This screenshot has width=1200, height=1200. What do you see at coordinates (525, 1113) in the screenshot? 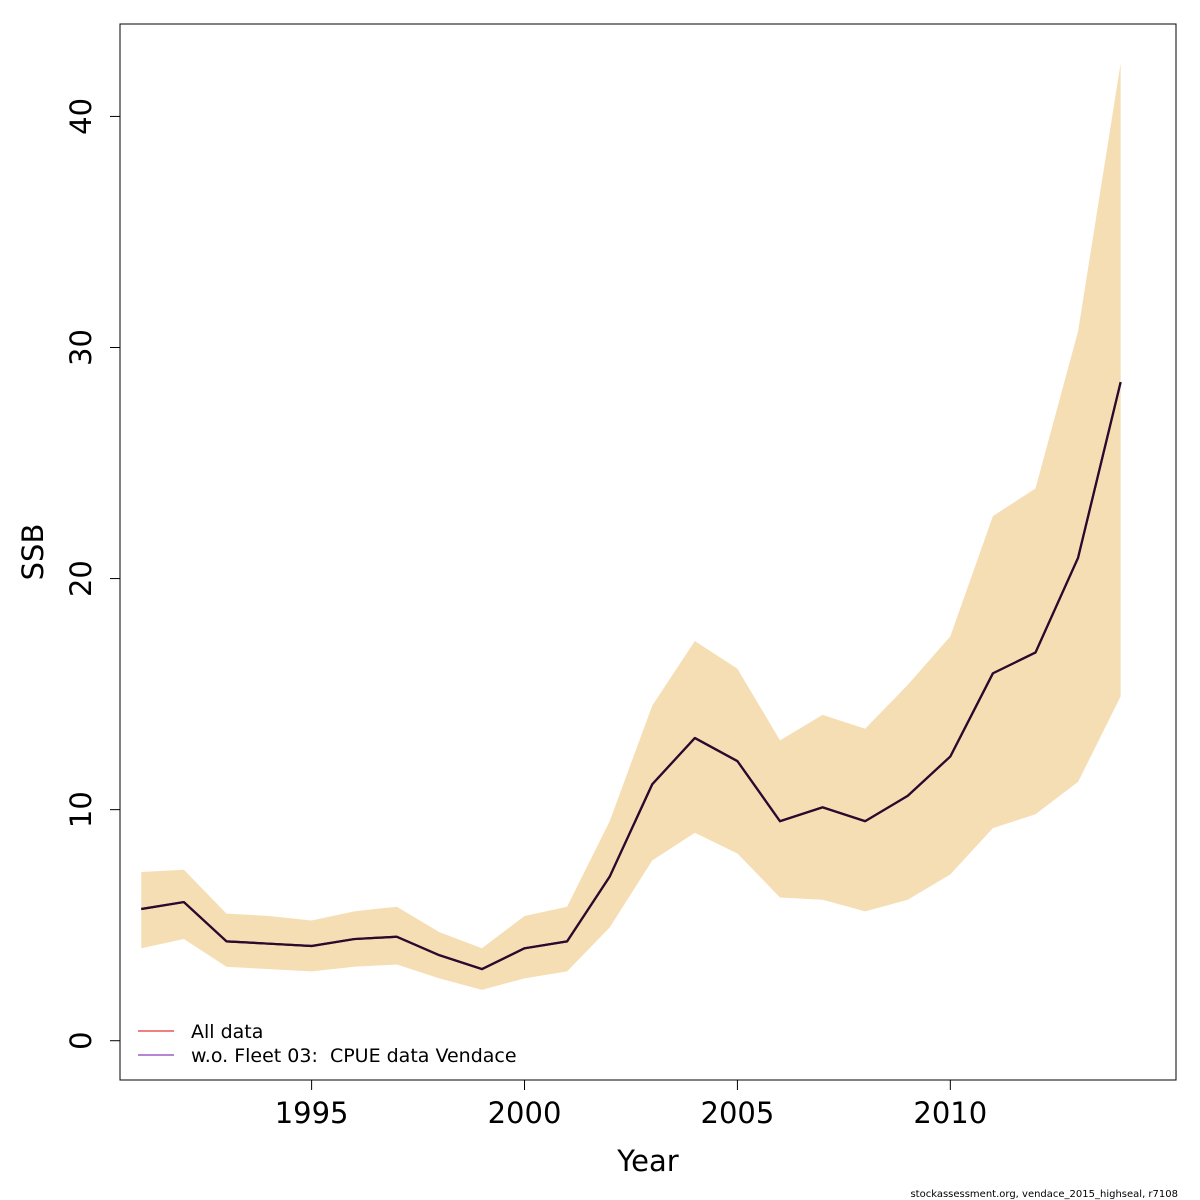
I see `x-tick-label-2000: 2000` at bounding box center [525, 1113].